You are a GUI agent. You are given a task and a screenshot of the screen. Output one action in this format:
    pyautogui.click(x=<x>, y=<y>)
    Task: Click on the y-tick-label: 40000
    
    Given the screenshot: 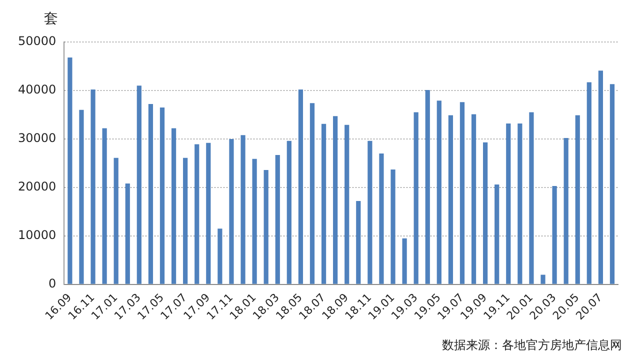 What is the action you would take?
    pyautogui.click(x=37, y=89)
    